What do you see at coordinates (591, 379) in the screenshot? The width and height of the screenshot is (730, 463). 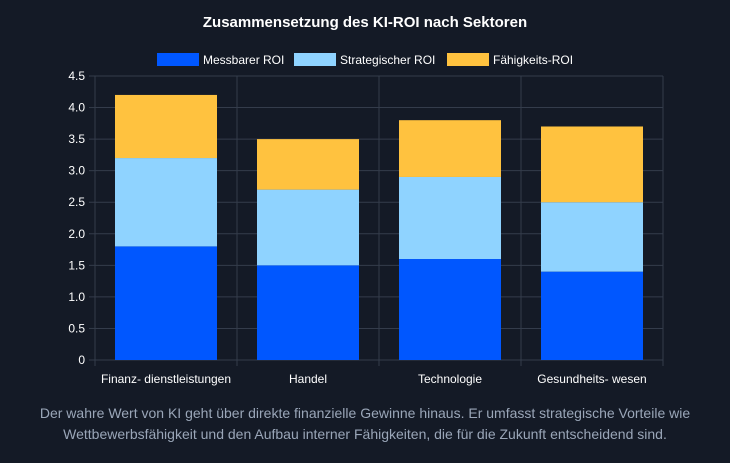 I see `x-tick-label-gesundheits-wesen: Gesundheits- wesen` at bounding box center [591, 379].